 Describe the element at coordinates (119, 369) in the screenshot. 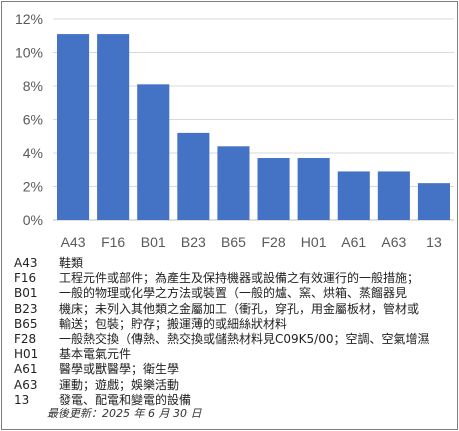

I see `legend-description: 醫學或獸醫學；衛生學` at that location.